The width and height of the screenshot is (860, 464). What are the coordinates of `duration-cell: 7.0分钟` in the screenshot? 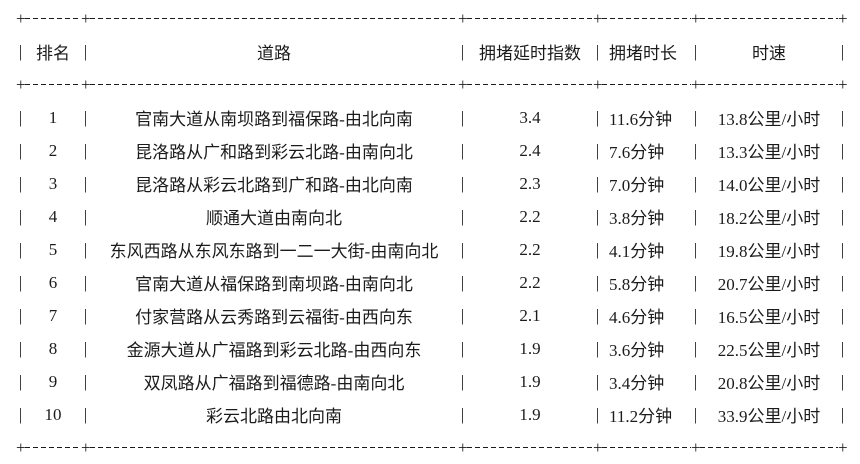 It's located at (637, 185).